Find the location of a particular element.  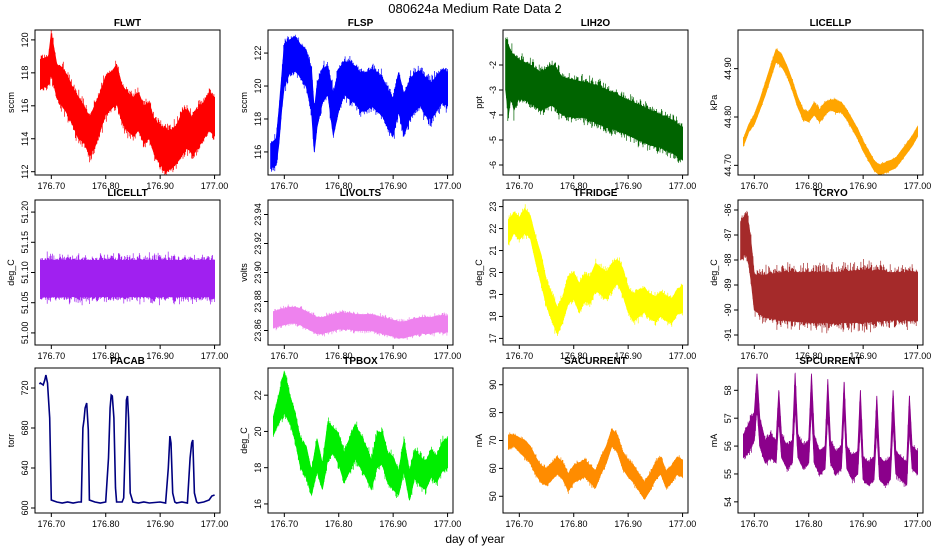

y-tick-label-spcurrent: 56 is located at coordinates (728, 446).